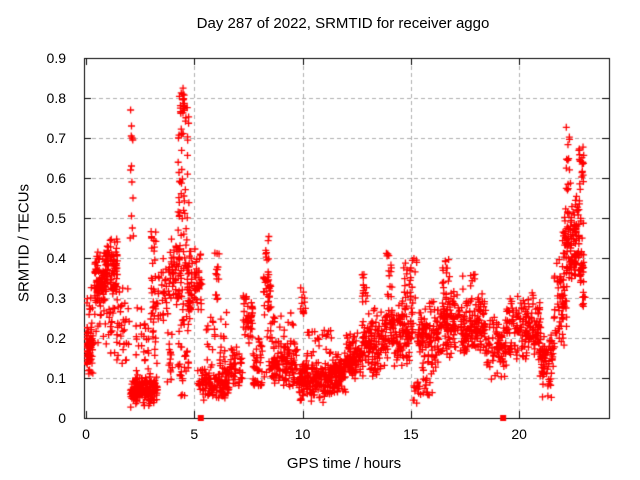 This screenshot has width=640, height=480. Describe the element at coordinates (56, 98) in the screenshot. I see `y-tick-label: 0.8` at that location.